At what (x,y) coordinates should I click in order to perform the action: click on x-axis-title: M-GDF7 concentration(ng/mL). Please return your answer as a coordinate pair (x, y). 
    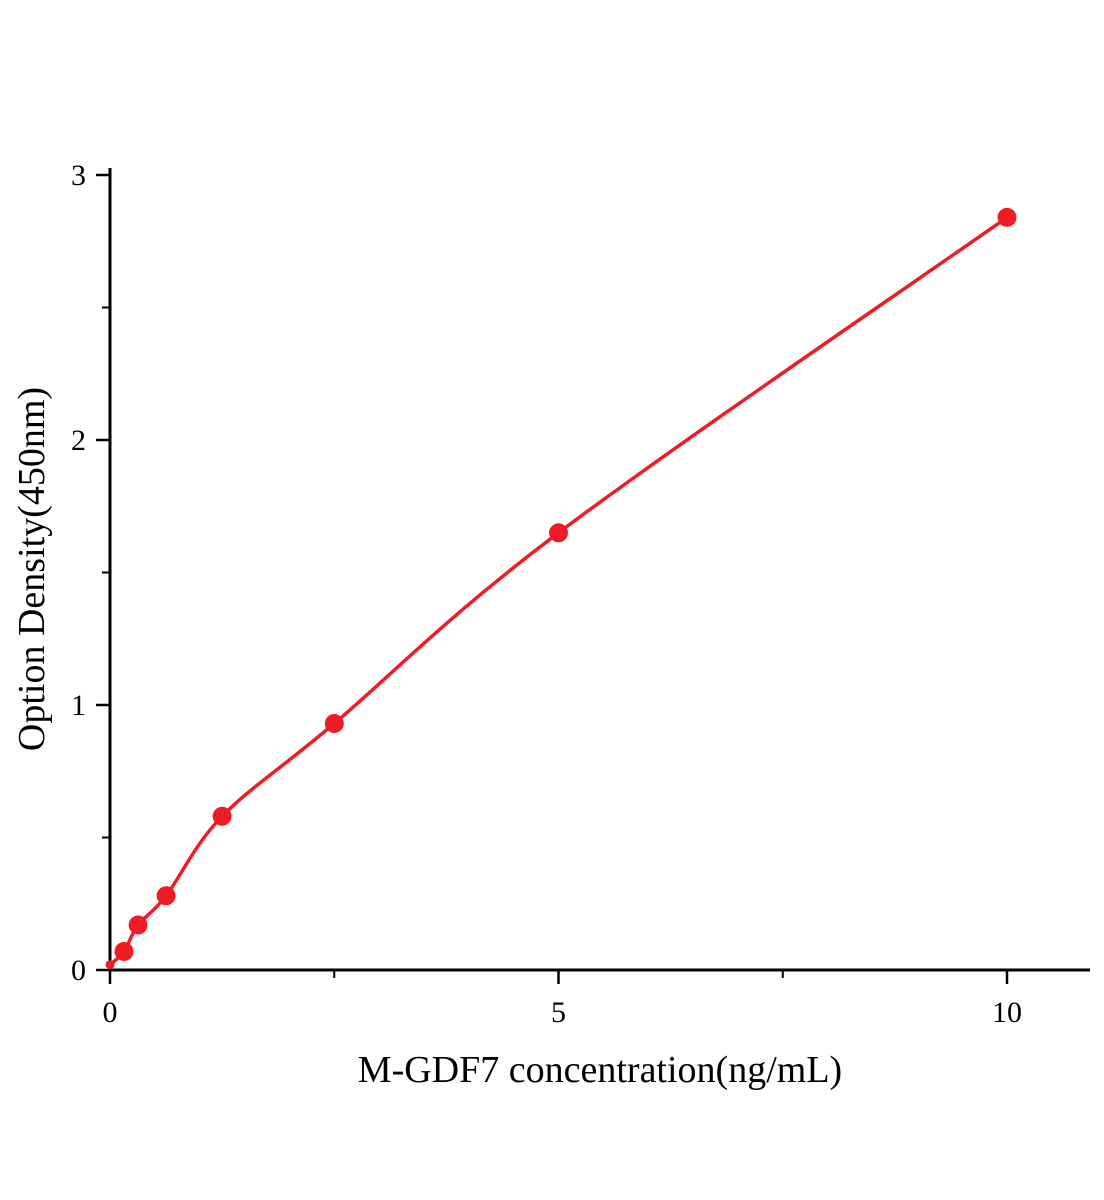
    Looking at the image, I should click on (600, 1070).